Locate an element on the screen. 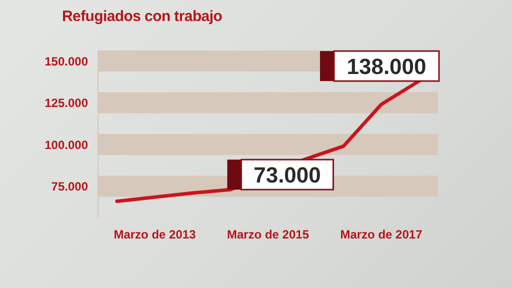 The height and width of the screenshot is (288, 512). data-label: 73.000 is located at coordinates (287, 175).